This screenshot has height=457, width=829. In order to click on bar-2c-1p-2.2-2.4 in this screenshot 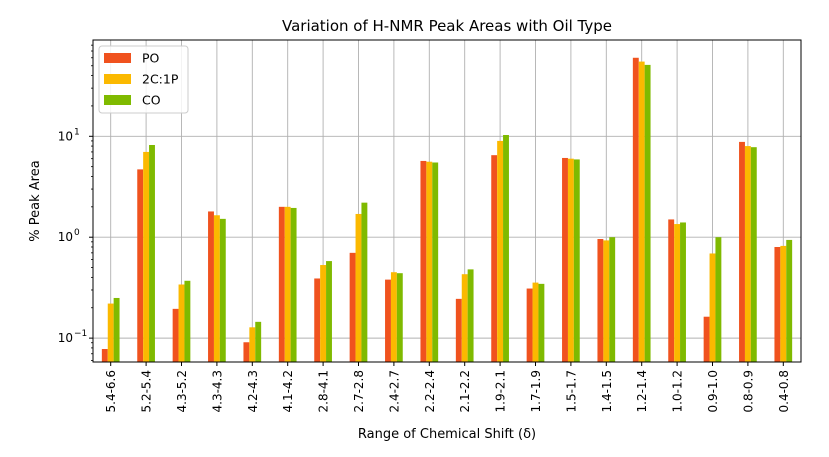, I will do `click(429, 261)`.